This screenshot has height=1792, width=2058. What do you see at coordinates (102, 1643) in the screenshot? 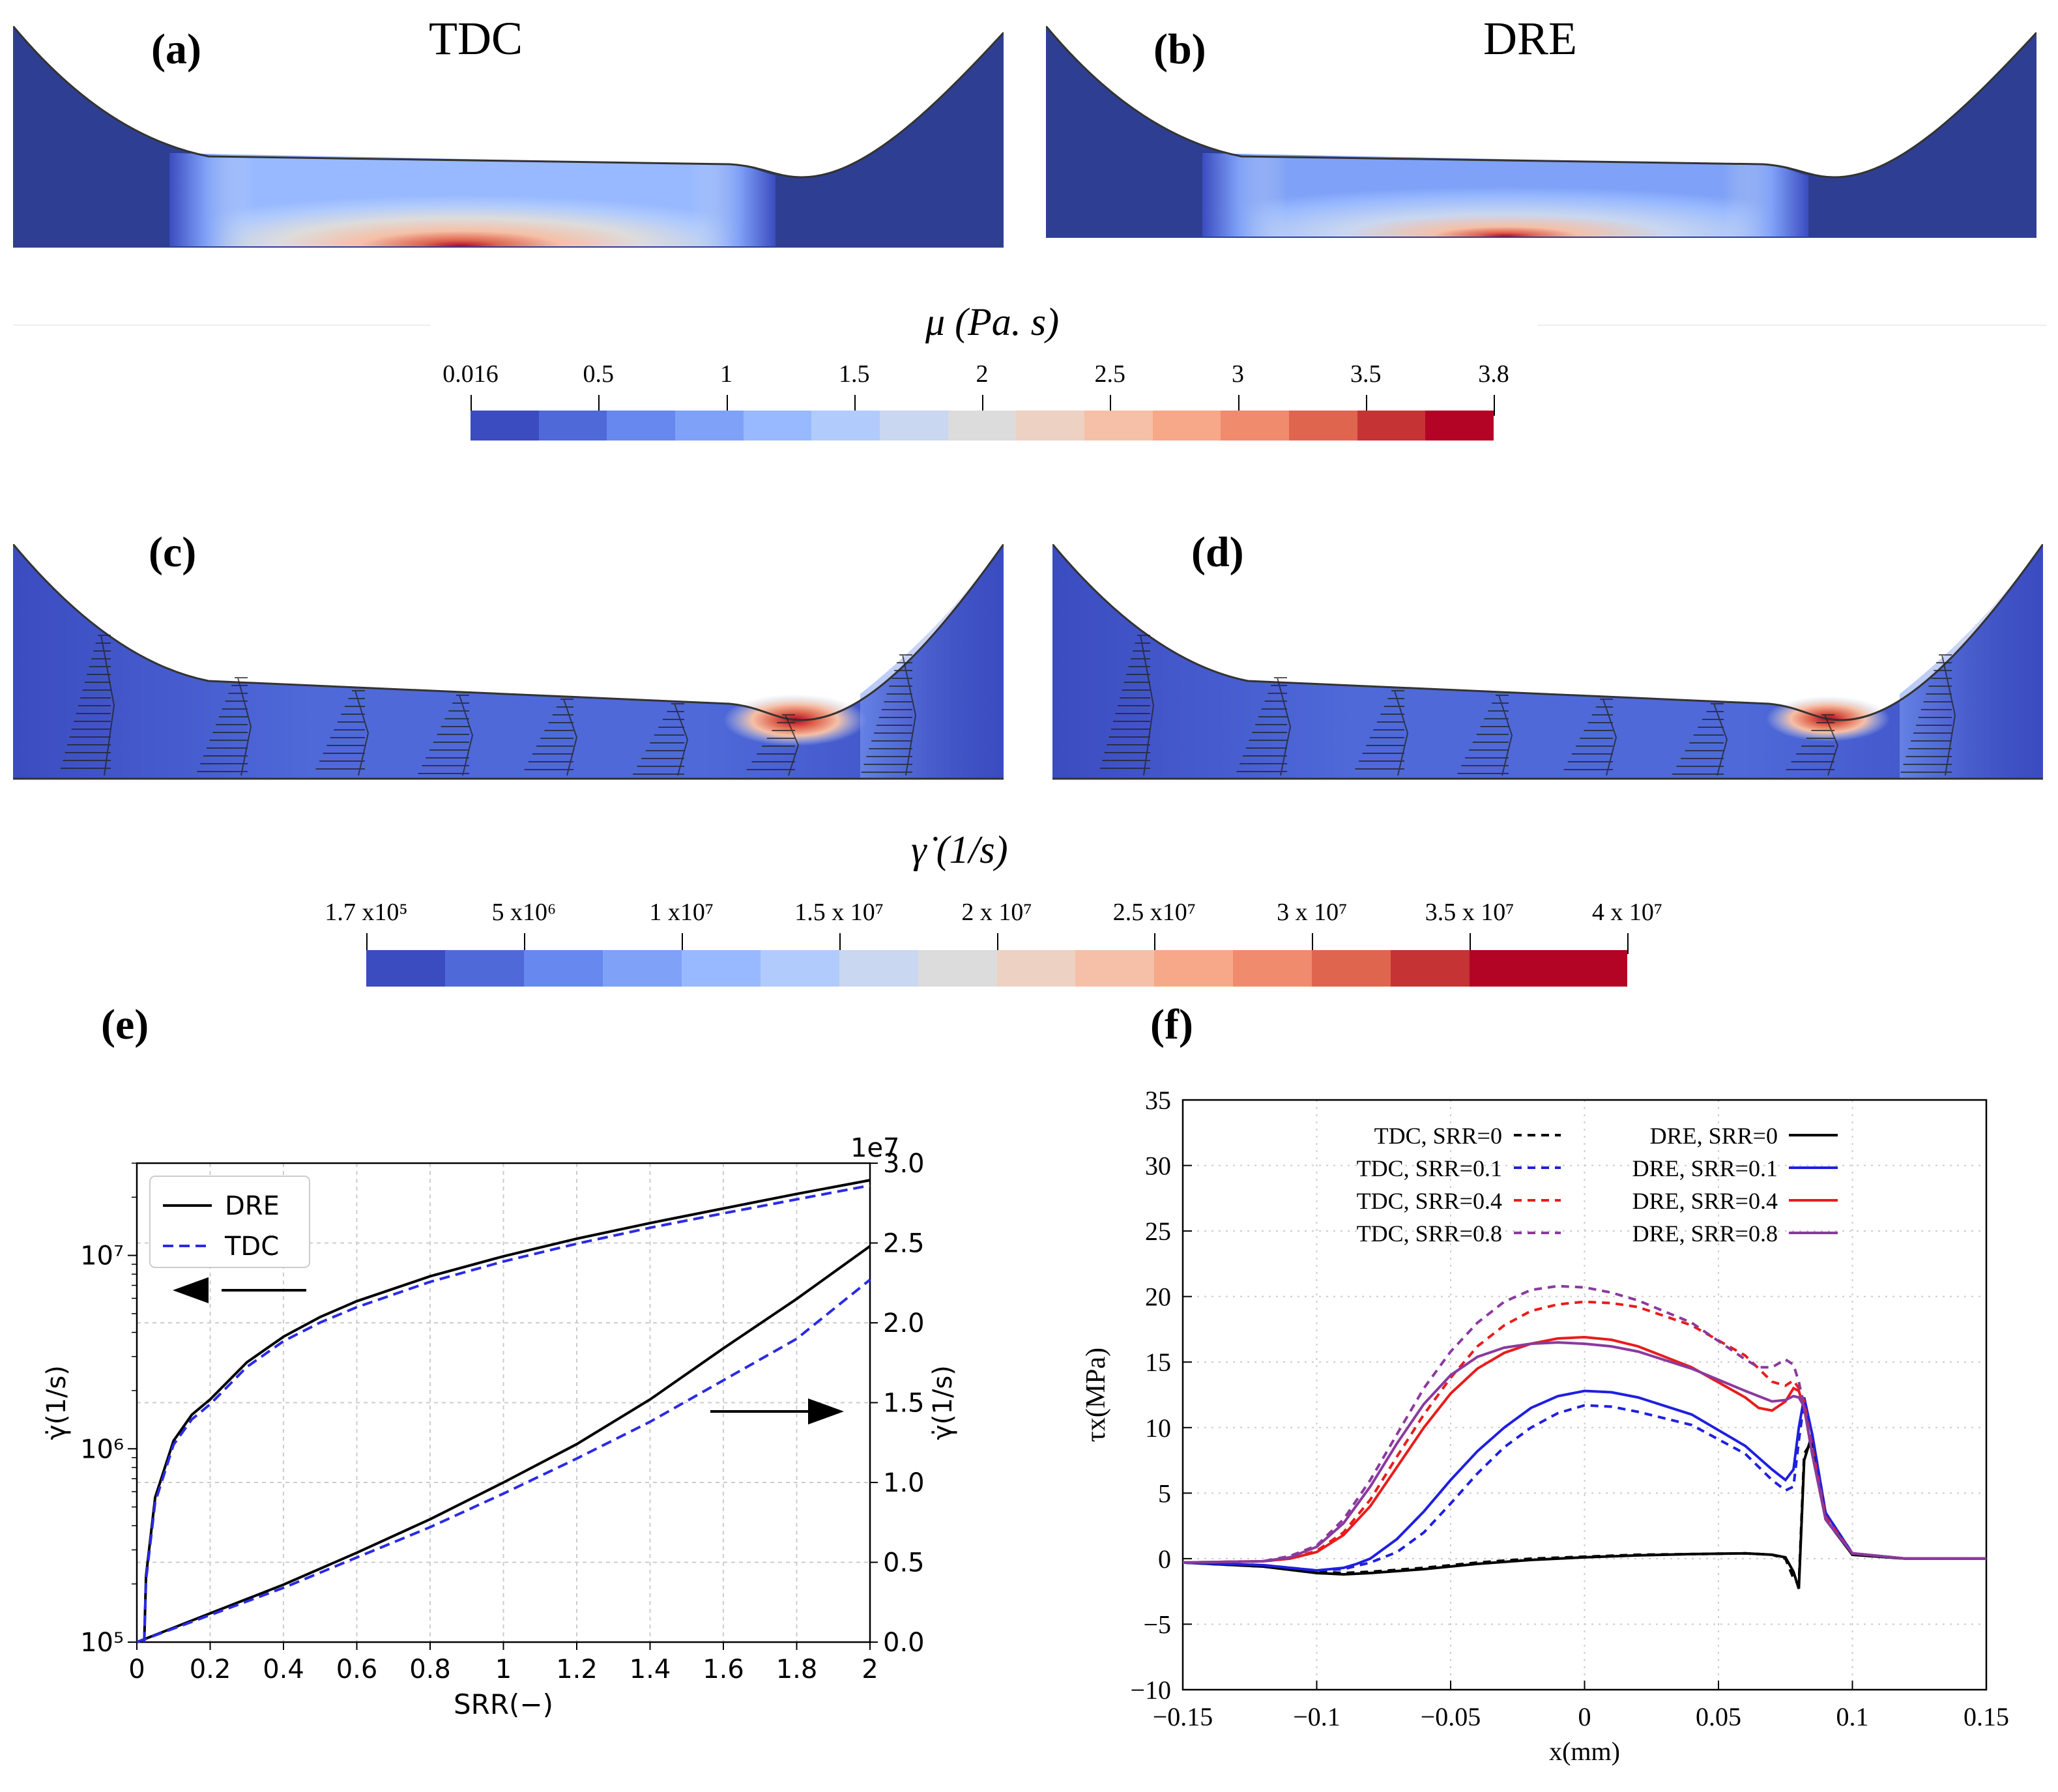
I see `y-left-tick-label: 10⁵` at bounding box center [102, 1643].